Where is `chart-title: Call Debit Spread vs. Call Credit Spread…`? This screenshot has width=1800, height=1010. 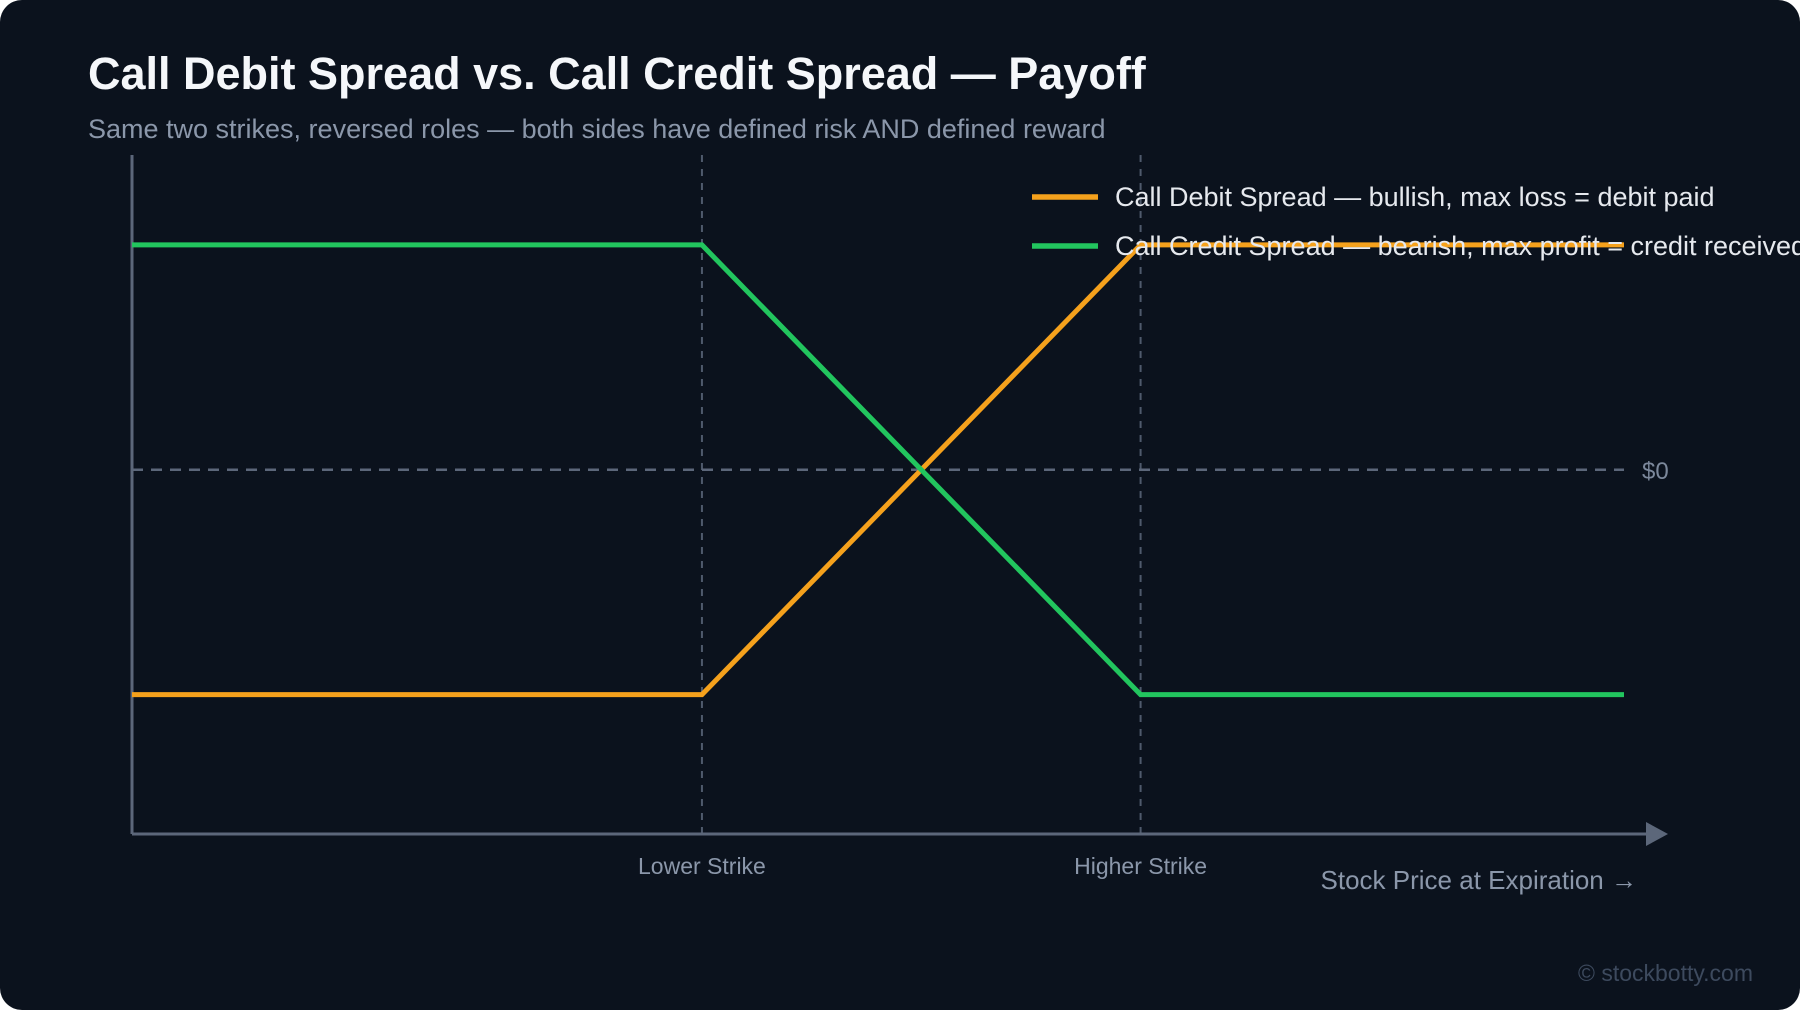 chart-title: Call Debit Spread vs. Call Credit Spread… is located at coordinates (617, 73).